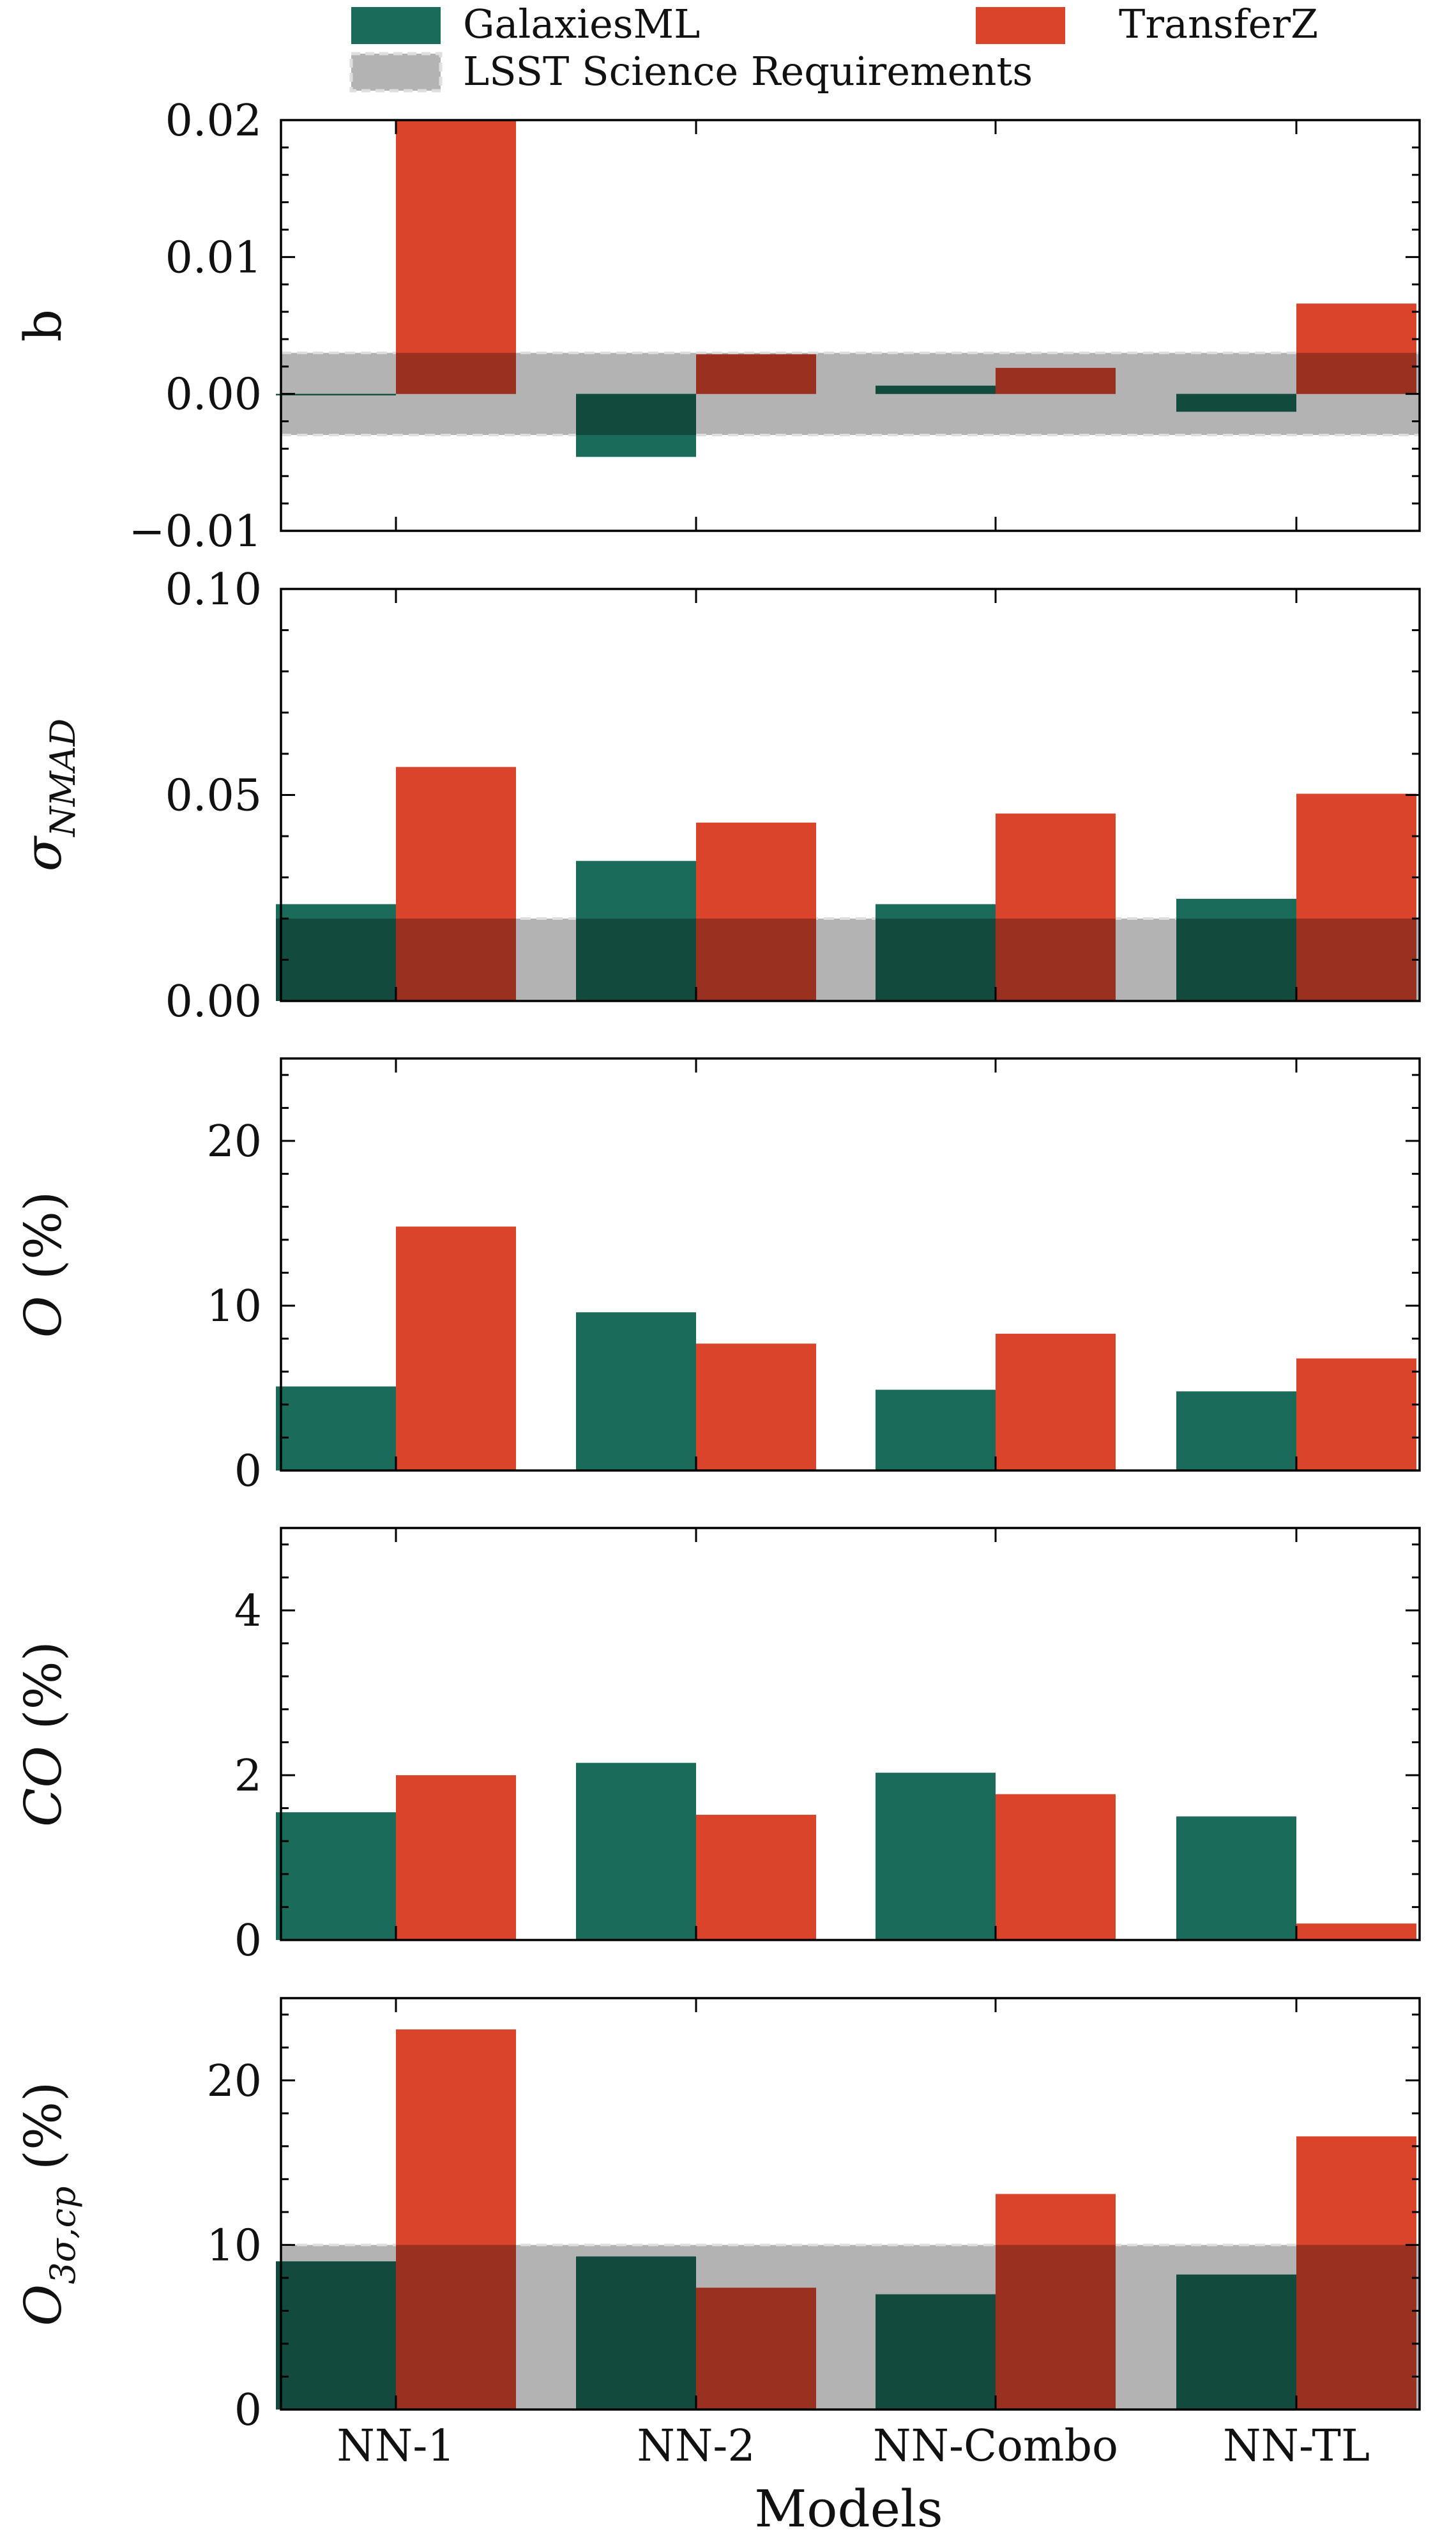 The width and height of the screenshot is (1456, 2536). Describe the element at coordinates (848, 2507) in the screenshot. I see `x-axis-label: Models` at that location.